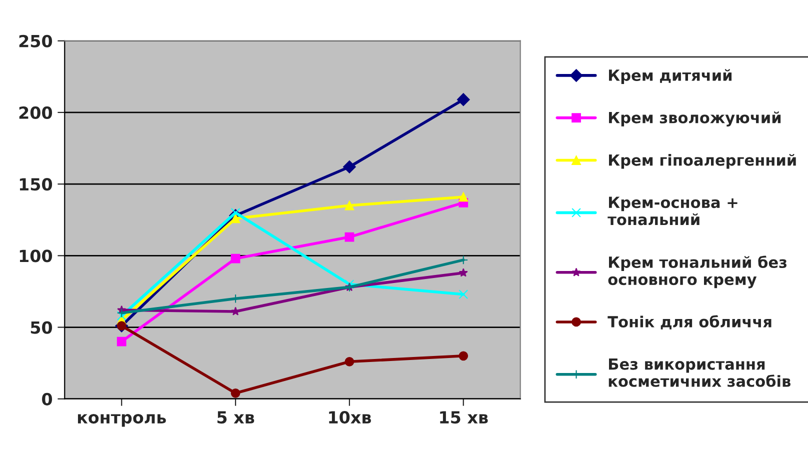  I want to click on y-tick-label: 200, so click(35, 113).